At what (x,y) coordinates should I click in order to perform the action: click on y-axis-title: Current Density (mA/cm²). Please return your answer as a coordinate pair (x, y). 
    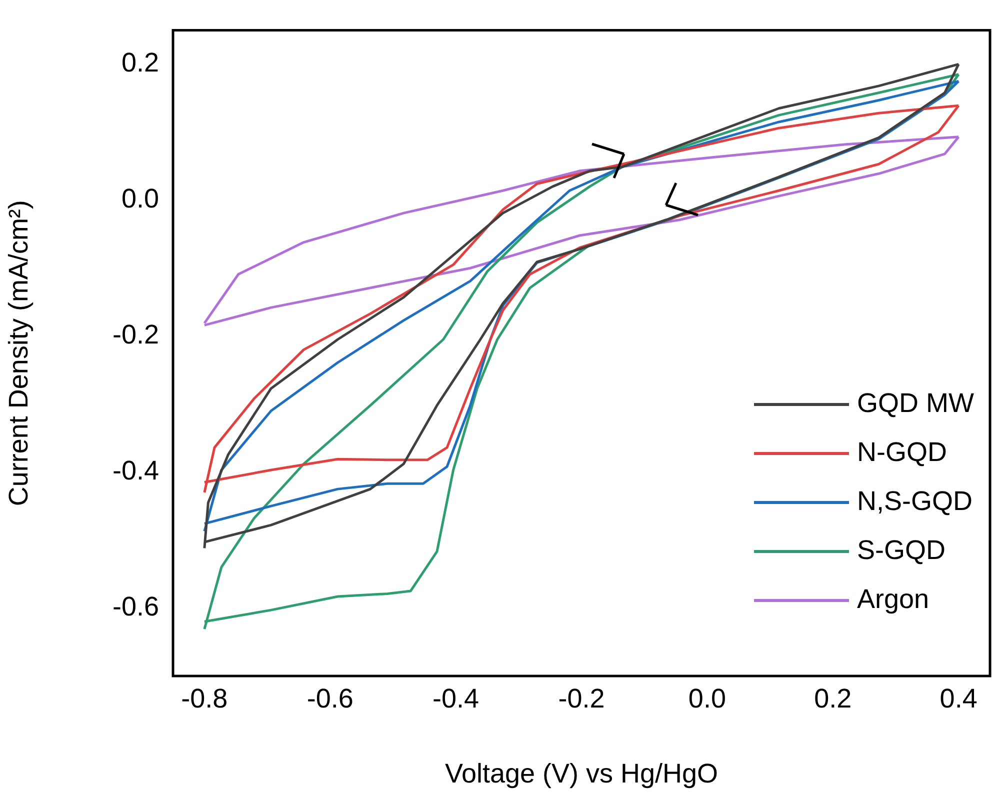
    Looking at the image, I should click on (19, 353).